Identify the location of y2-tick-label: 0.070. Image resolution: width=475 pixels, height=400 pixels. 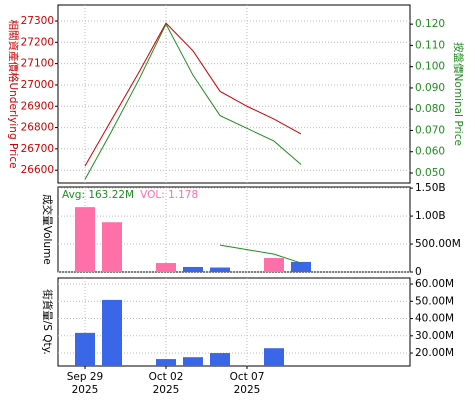
(430, 130).